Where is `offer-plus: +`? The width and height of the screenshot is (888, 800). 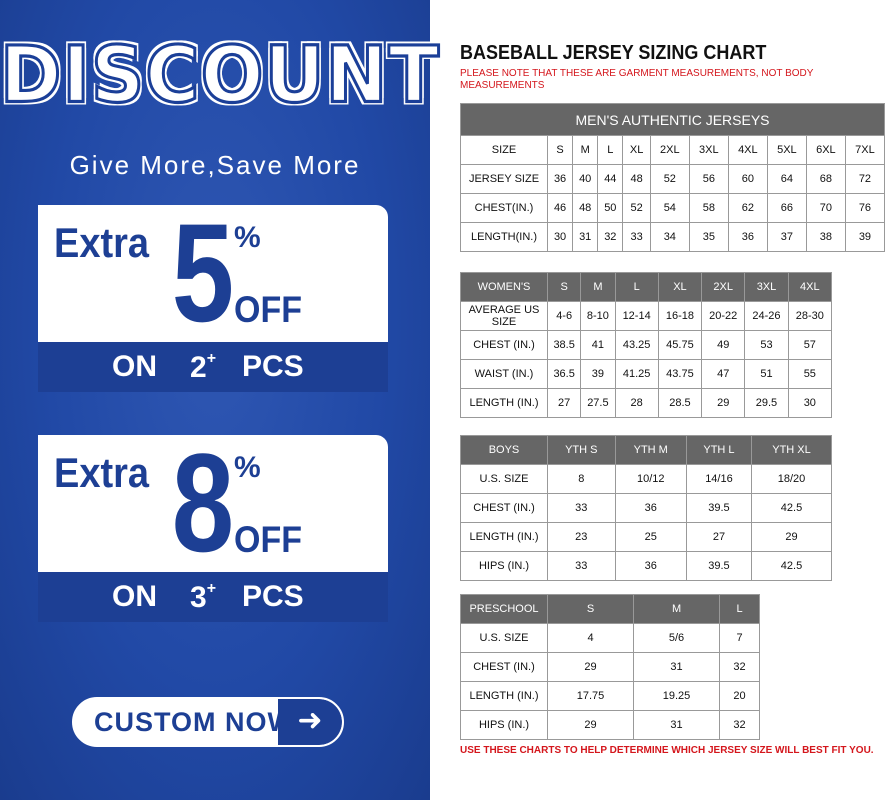
offer-plus: + is located at coordinates (211, 358).